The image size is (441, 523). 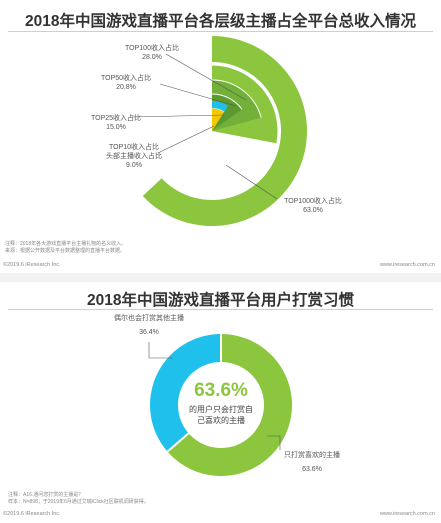 I want to click on leader-favorite, so click(x=274, y=442).